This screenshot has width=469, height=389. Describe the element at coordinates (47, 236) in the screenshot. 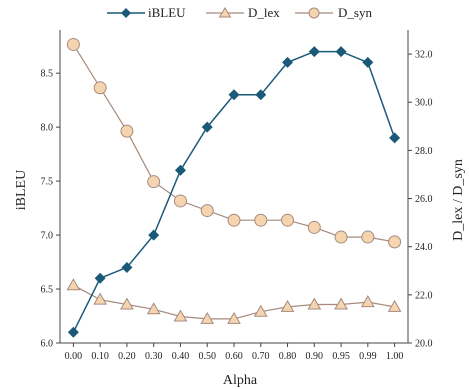

I see `y-left-tick-label: 7.0` at that location.